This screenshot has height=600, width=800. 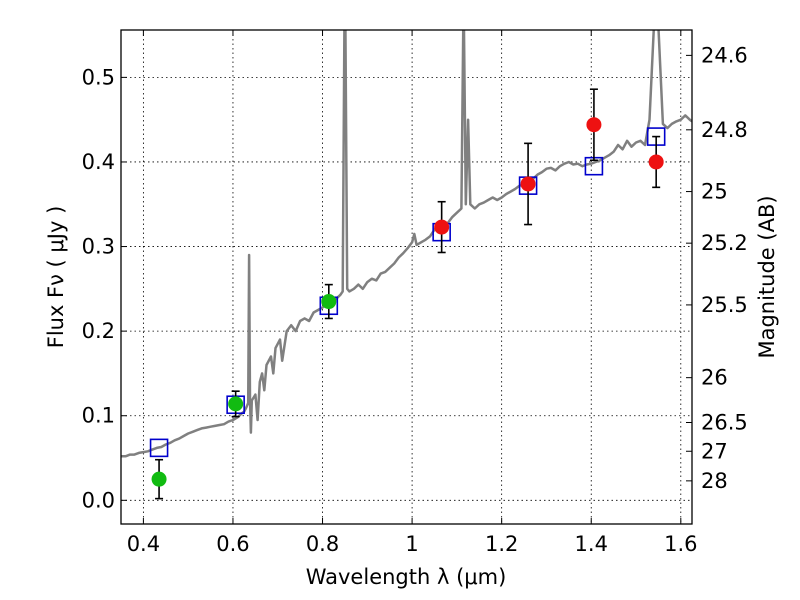 What do you see at coordinates (159, 448) in the screenshot?
I see `model-band-marker` at bounding box center [159, 448].